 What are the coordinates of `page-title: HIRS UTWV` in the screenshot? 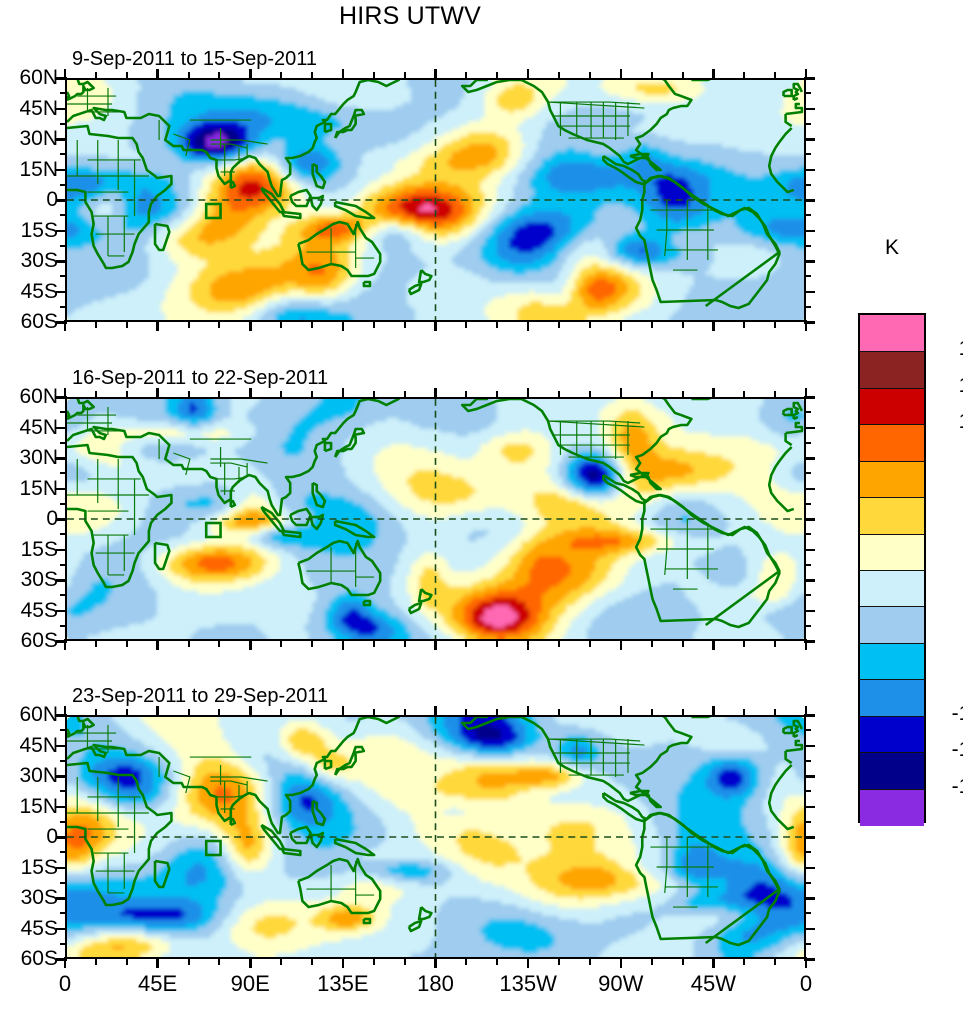 It's located at (410, 16).